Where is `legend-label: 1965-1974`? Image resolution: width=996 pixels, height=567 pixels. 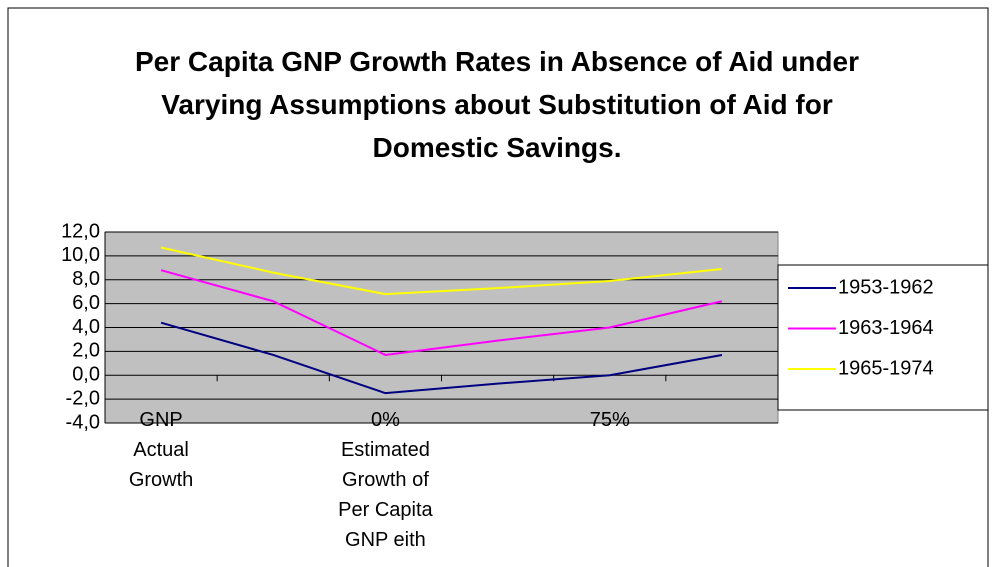
legend-label: 1965-1974 is located at coordinates (886, 368).